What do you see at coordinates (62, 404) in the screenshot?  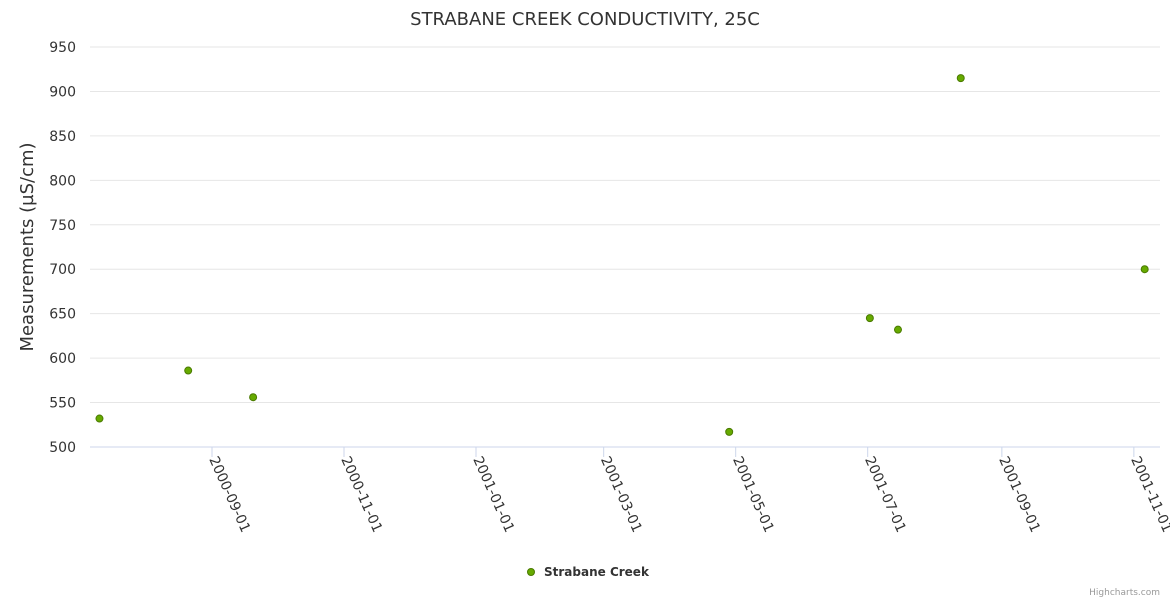 I see `y-tick-label: 550` at bounding box center [62, 404].